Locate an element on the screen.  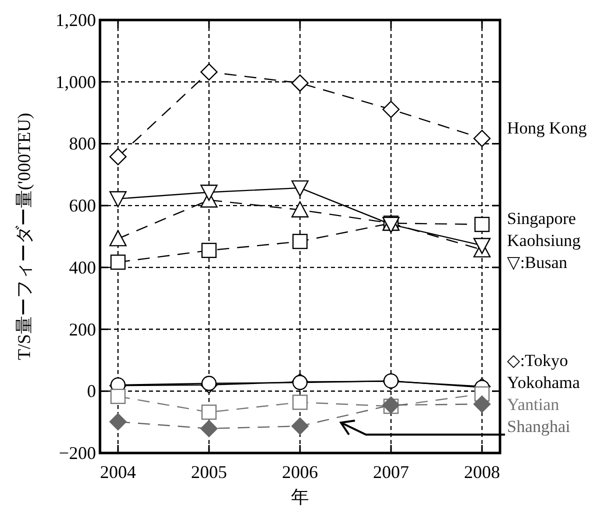
series-label: Hong Kong is located at coordinates (547, 128).